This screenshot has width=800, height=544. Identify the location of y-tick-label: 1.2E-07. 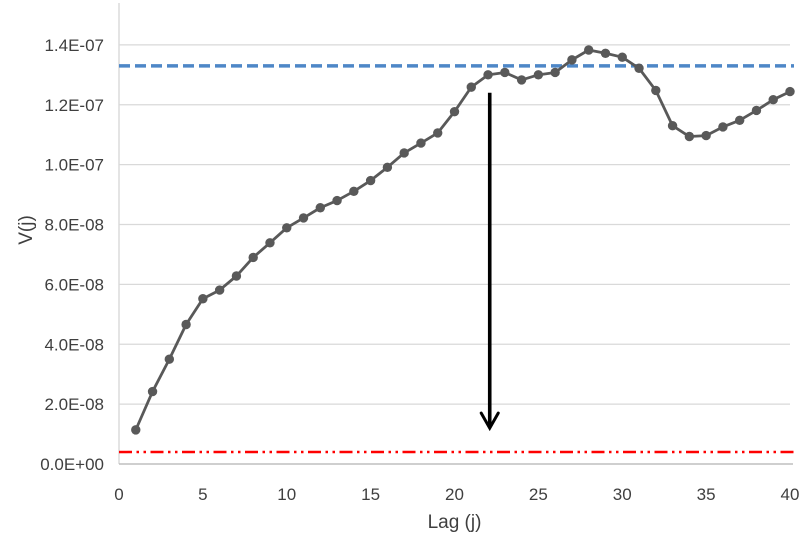
(74, 105).